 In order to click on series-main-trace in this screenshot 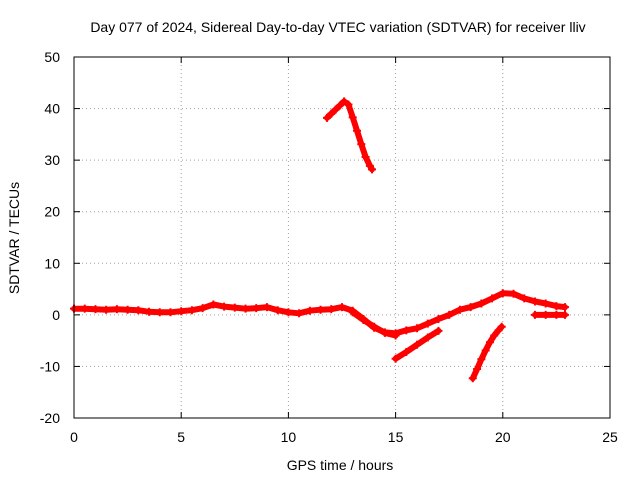, I will do `click(319, 313)`.